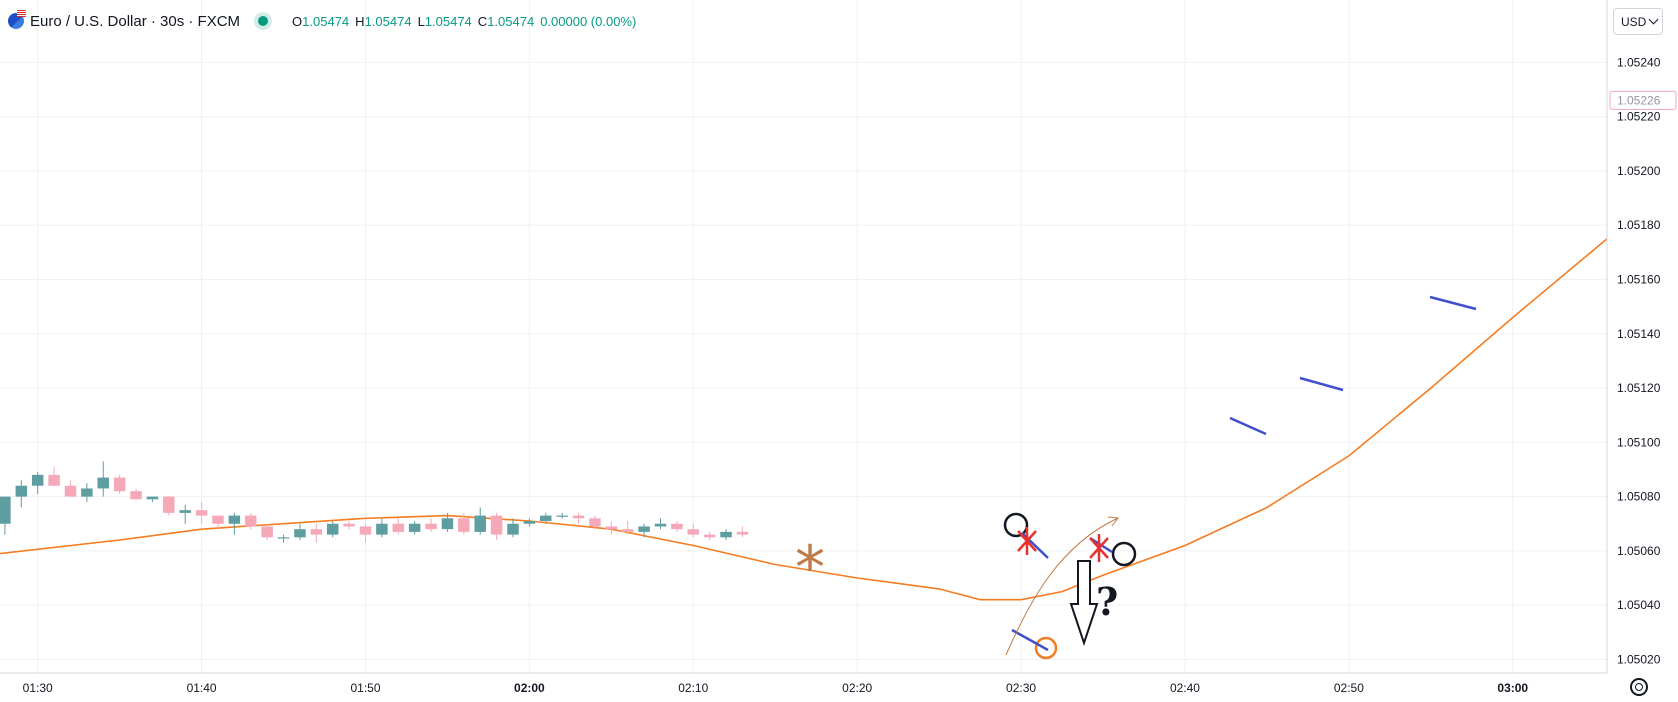  Describe the element at coordinates (1639, 117) in the screenshot. I see `price-tick-label: 1.05220` at that location.